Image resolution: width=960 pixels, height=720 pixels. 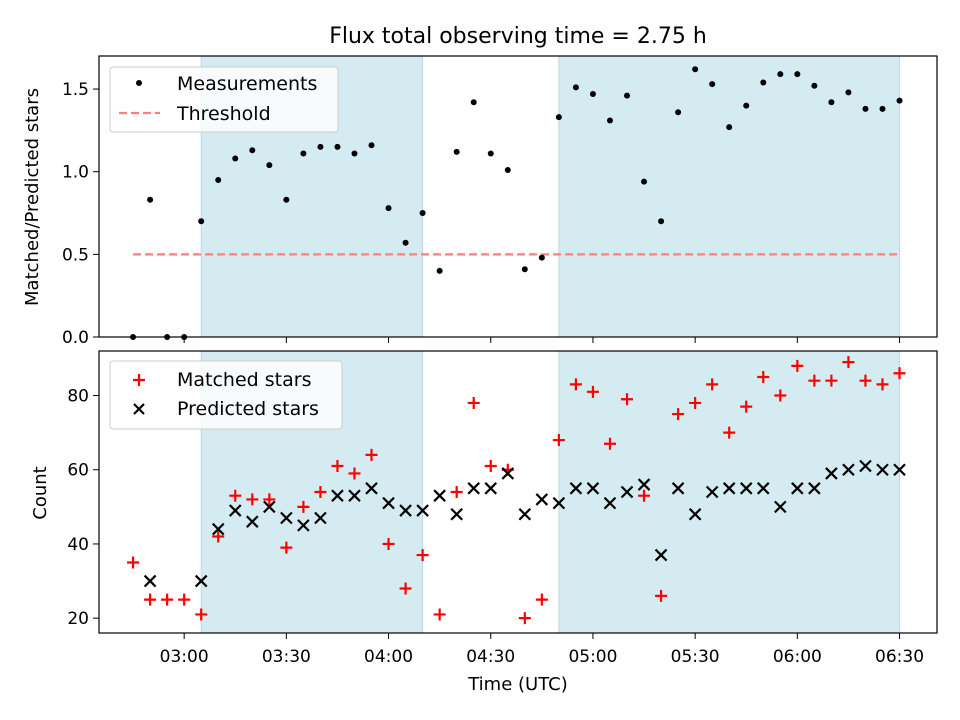 What do you see at coordinates (286, 657) in the screenshot?
I see `x-tick-label: 03:30` at bounding box center [286, 657].